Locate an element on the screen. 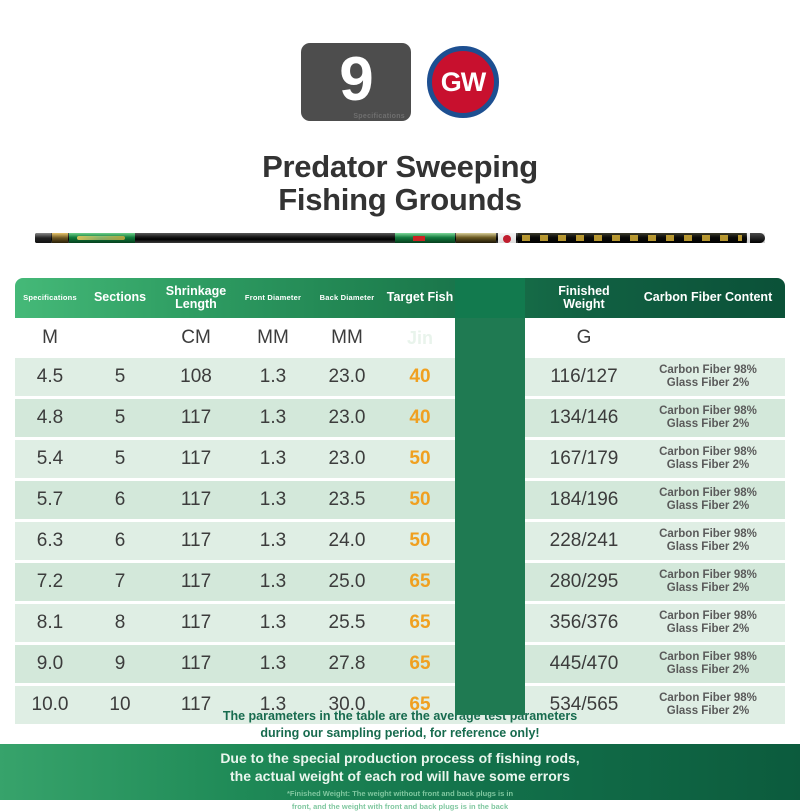 Image resolution: width=800 pixels, height=811 pixels. cell-sections: 6 is located at coordinates (120, 500).